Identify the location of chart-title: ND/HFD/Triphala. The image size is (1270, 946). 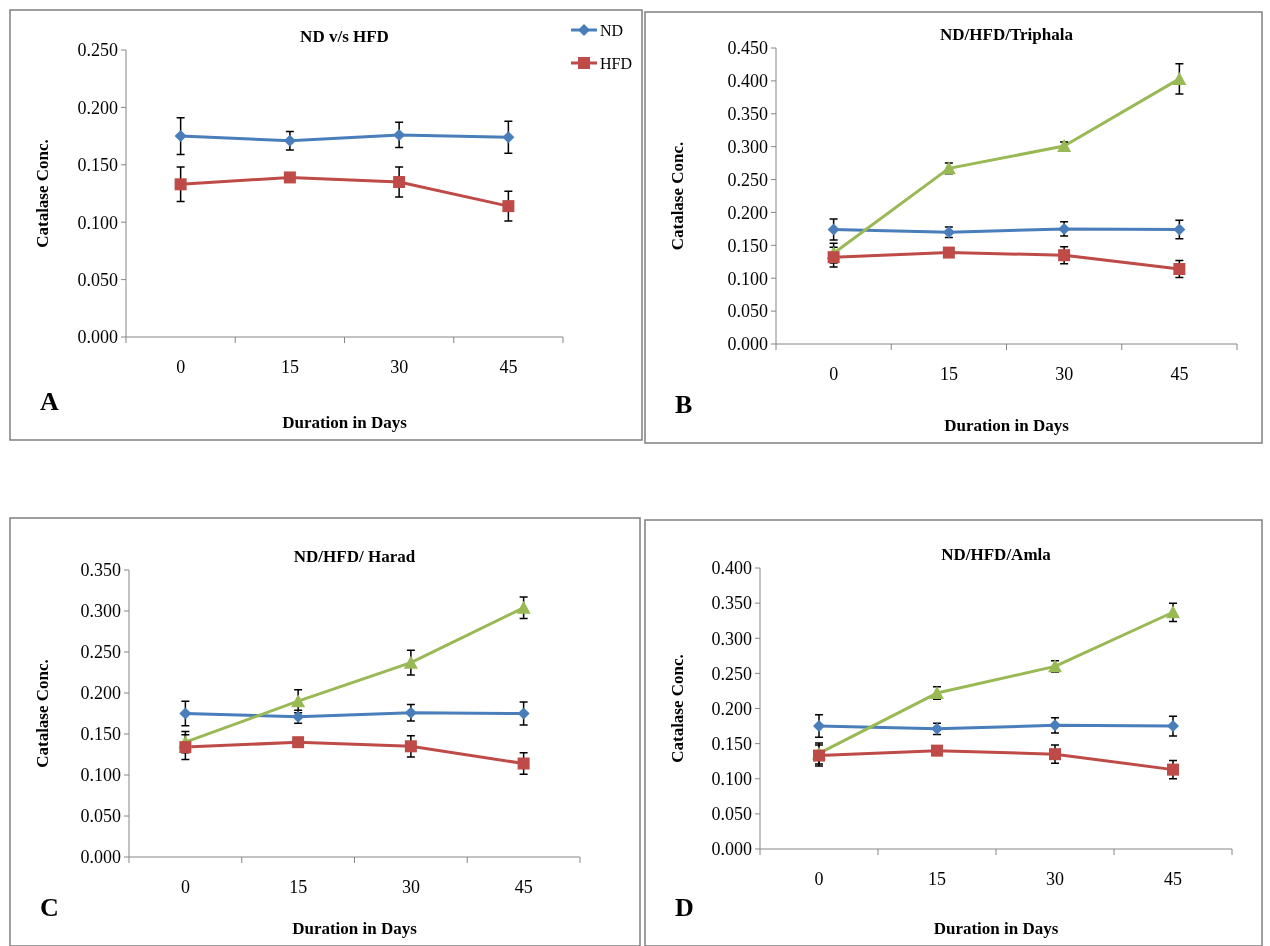
(1007, 34).